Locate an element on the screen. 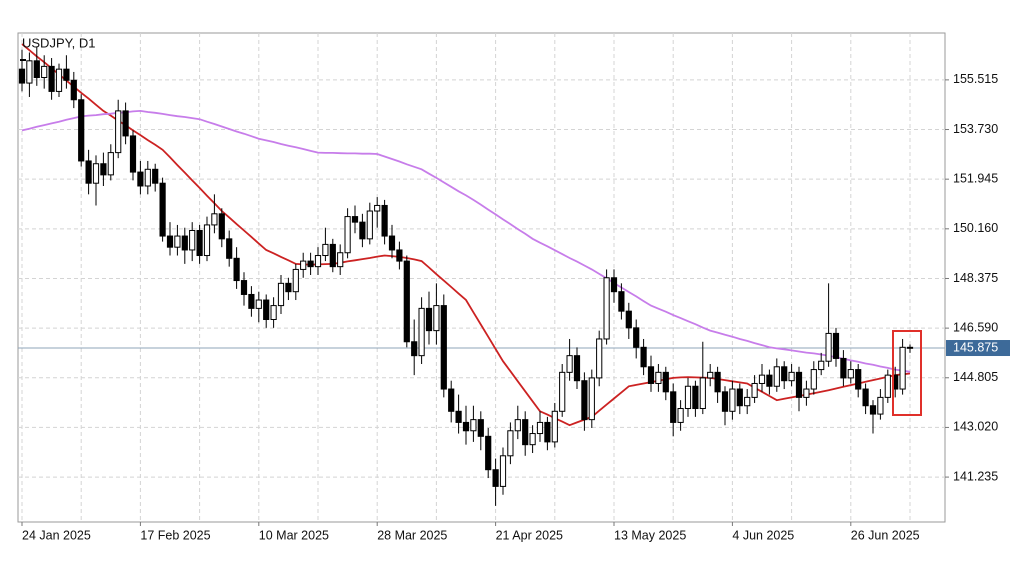  y-tick-label: 146.590 is located at coordinates (975, 327).